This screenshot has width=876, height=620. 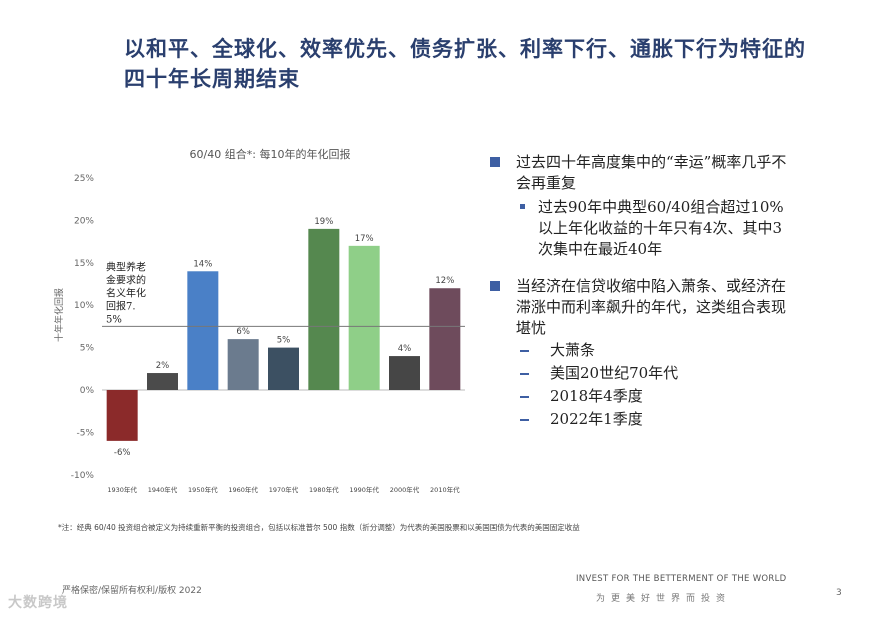 What do you see at coordinates (444, 281) in the screenshot?
I see `bar-value-label: 12%` at bounding box center [444, 281].